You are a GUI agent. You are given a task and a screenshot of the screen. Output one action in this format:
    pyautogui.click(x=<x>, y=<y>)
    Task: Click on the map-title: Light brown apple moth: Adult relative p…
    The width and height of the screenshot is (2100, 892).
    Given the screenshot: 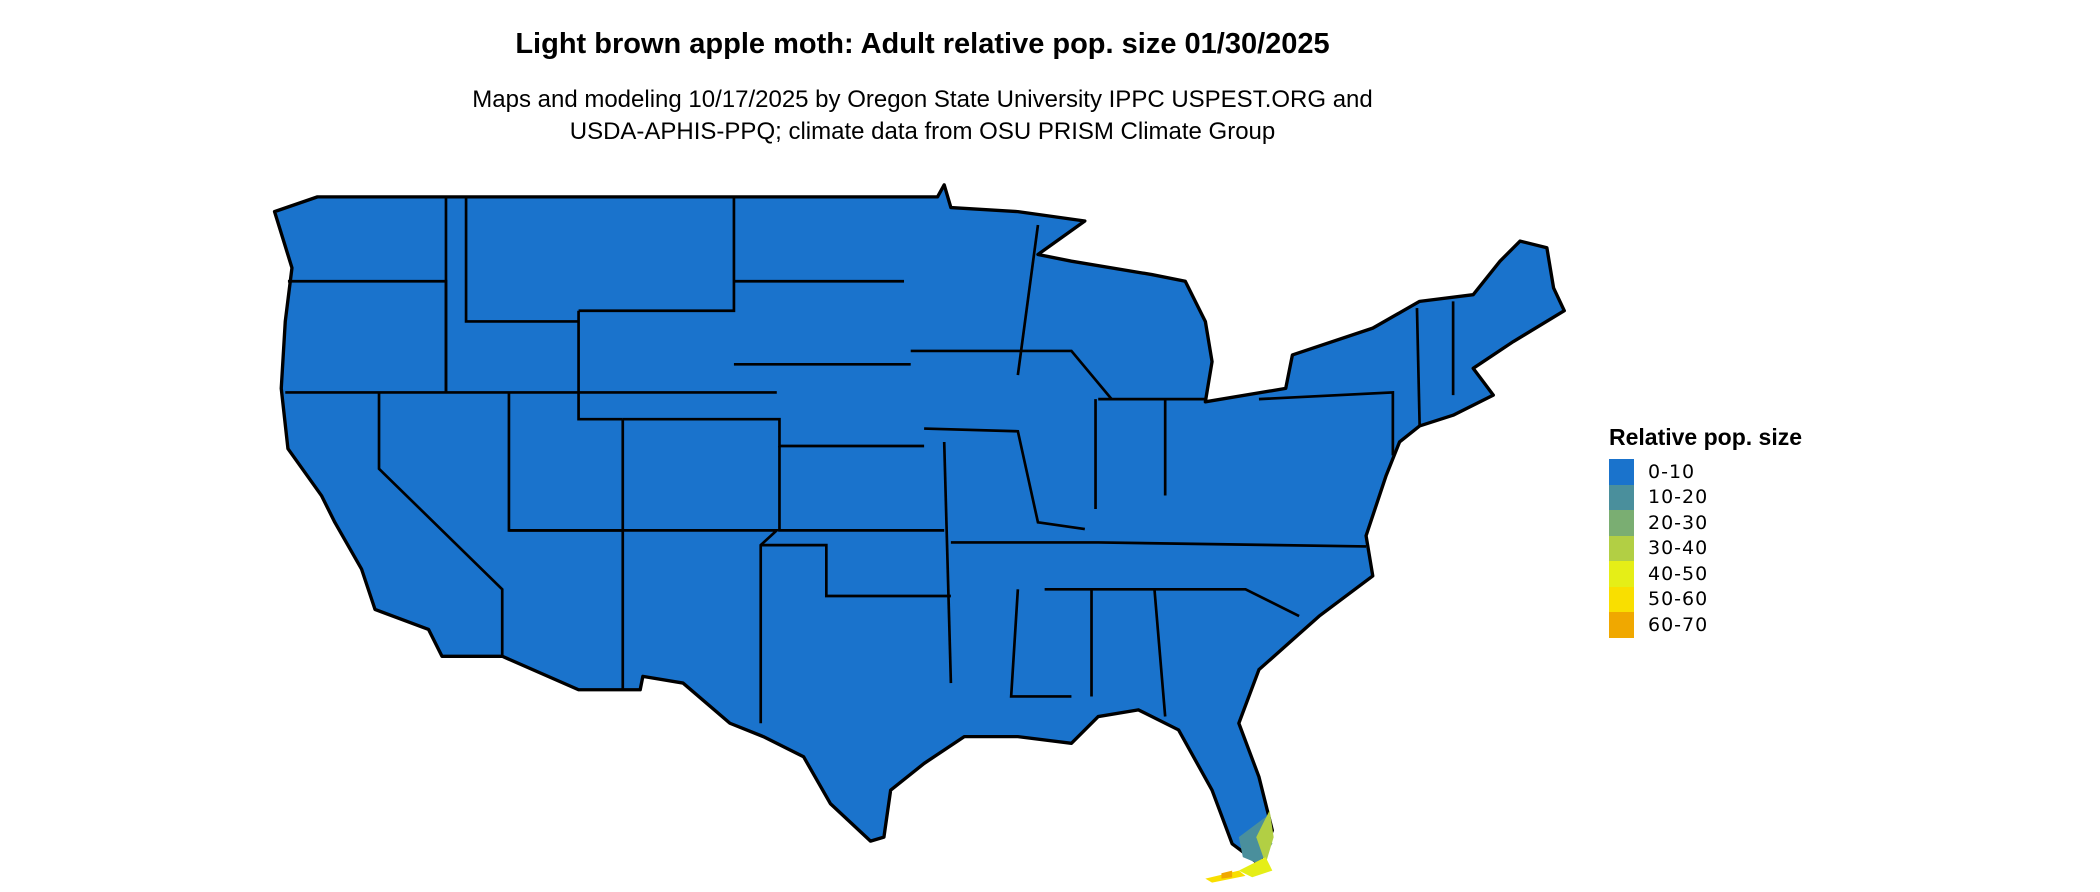 What is the action you would take?
    pyautogui.click(x=922, y=44)
    